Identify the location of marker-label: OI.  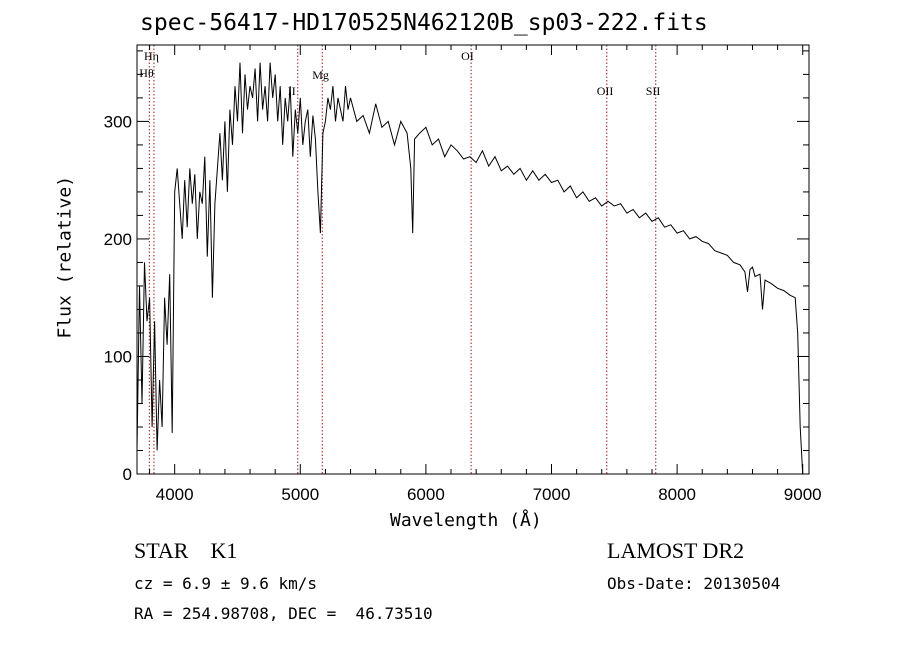
(467, 56).